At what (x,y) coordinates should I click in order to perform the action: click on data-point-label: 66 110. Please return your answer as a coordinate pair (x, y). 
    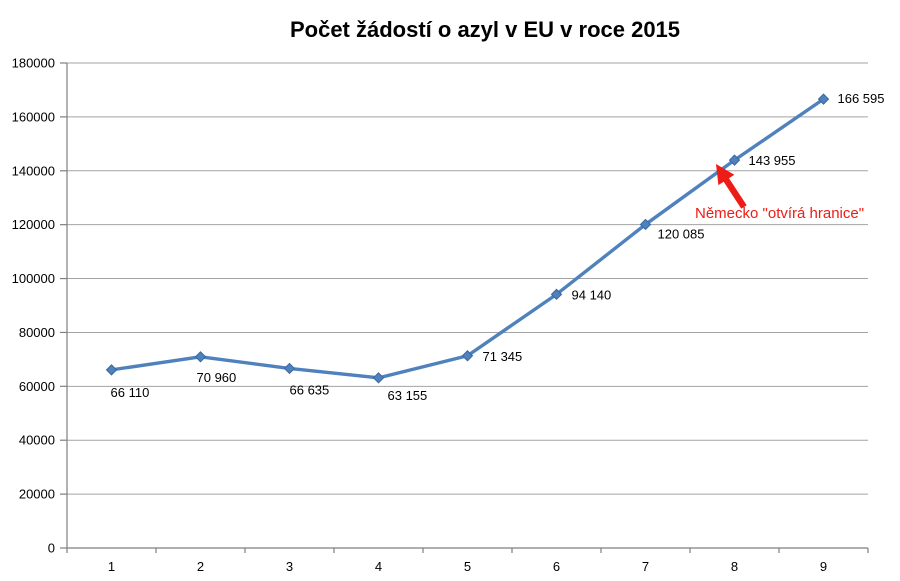
    Looking at the image, I should click on (130, 392).